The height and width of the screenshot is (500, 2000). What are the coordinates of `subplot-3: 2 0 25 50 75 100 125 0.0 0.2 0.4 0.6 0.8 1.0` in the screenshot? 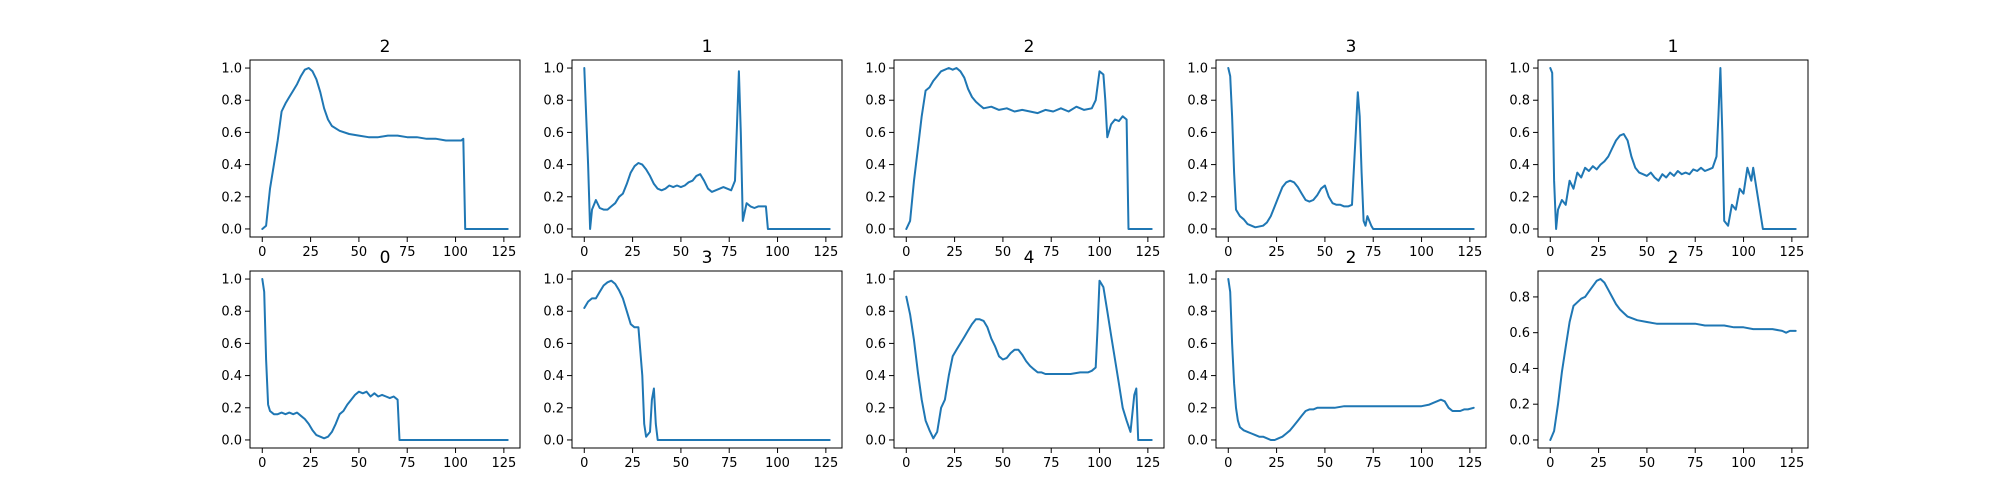 It's located at (1015, 148).